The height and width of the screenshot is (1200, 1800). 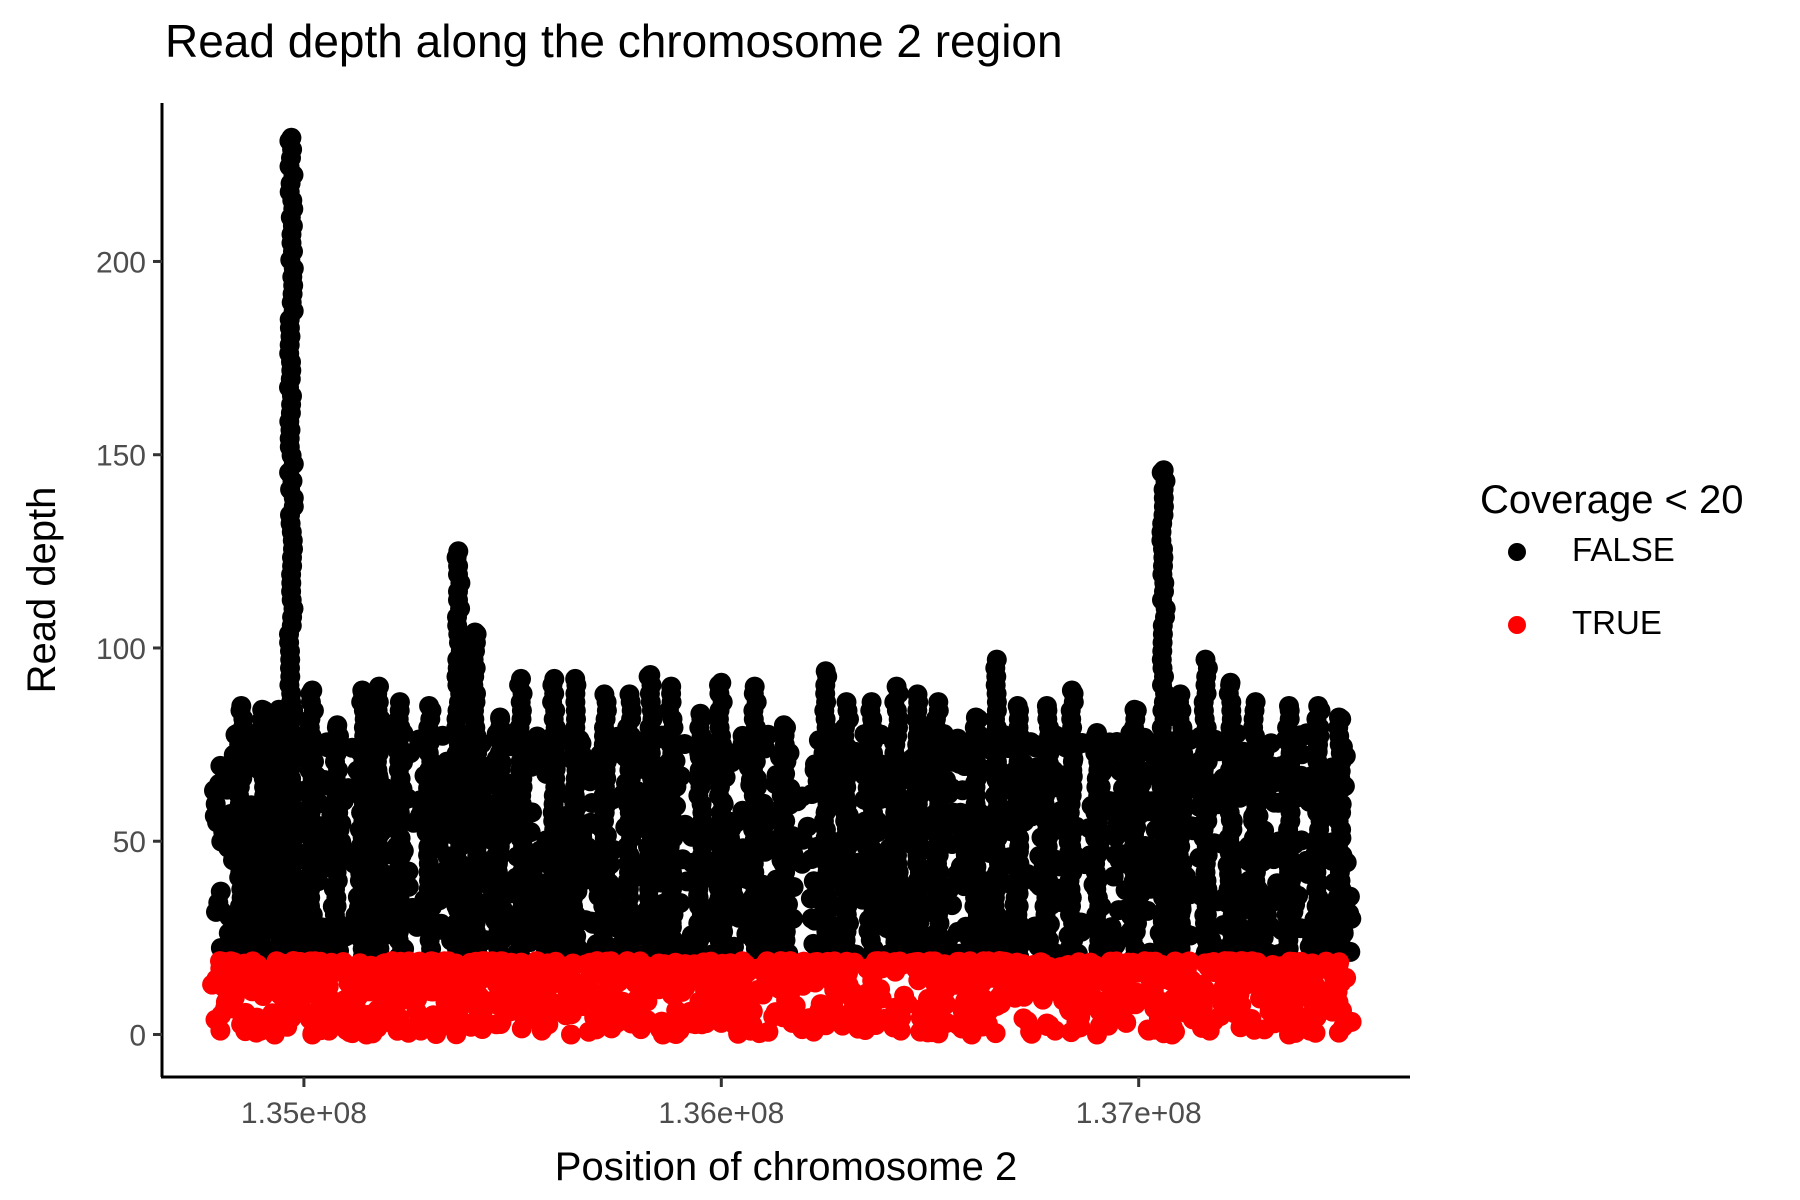 What do you see at coordinates (1139, 1113) in the screenshot?
I see `x-tick-label: 1.37e+08` at bounding box center [1139, 1113].